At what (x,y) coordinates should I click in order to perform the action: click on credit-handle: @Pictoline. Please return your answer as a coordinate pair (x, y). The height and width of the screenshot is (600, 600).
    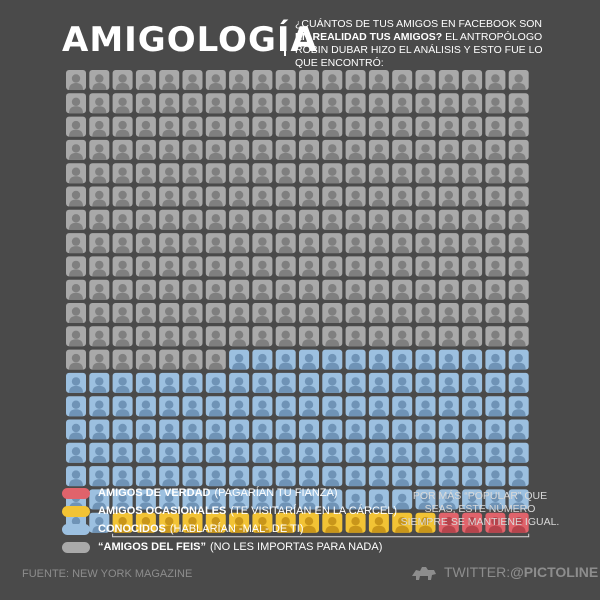
    Looking at the image, I should click on (554, 572).